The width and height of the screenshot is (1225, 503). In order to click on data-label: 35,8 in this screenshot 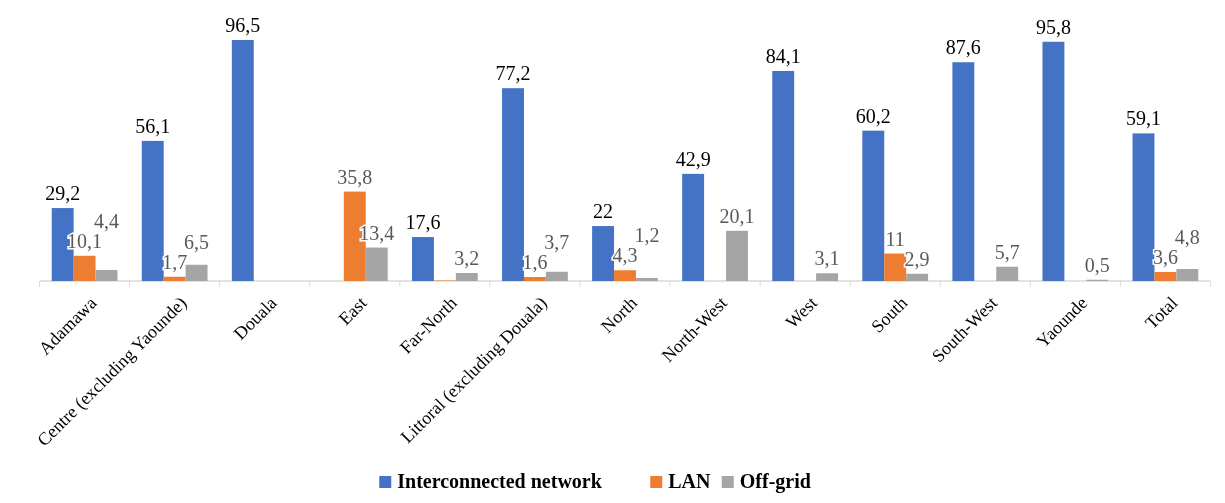, I will do `click(355, 176)`.